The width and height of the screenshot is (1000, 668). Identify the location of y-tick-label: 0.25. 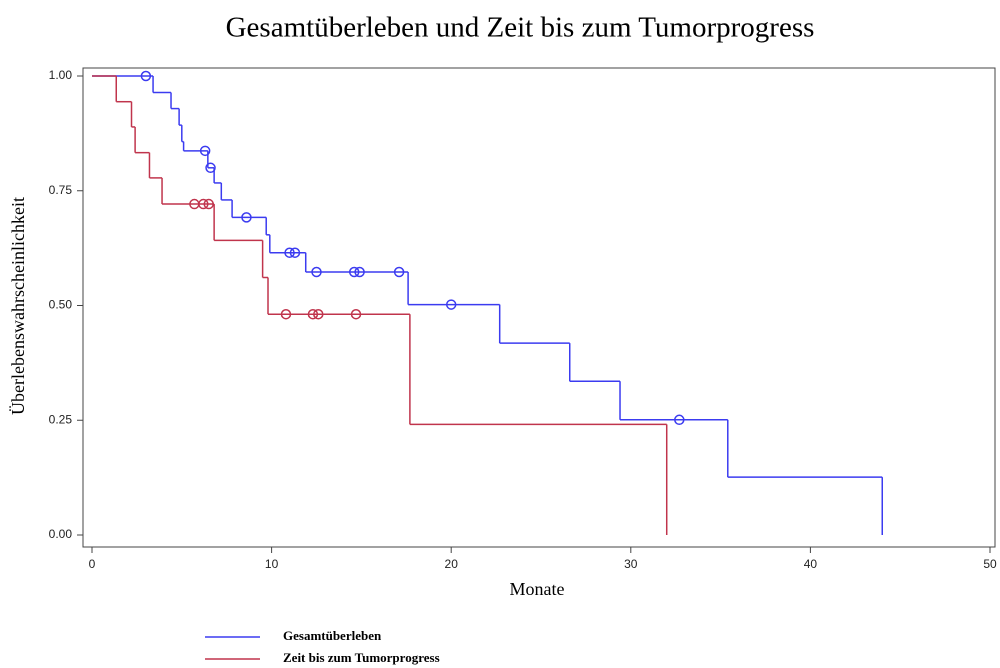
(61, 419).